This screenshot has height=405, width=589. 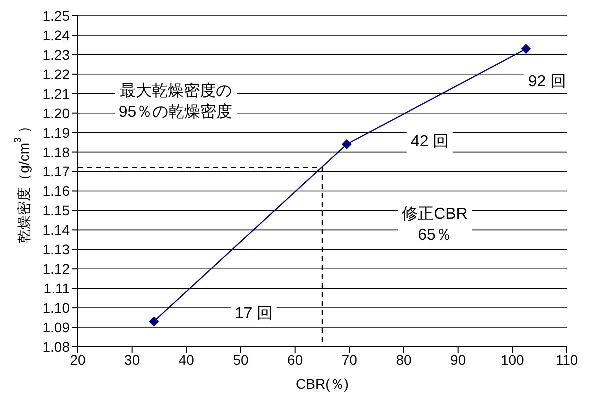 I want to click on x-tick-label: 40, so click(x=186, y=360).